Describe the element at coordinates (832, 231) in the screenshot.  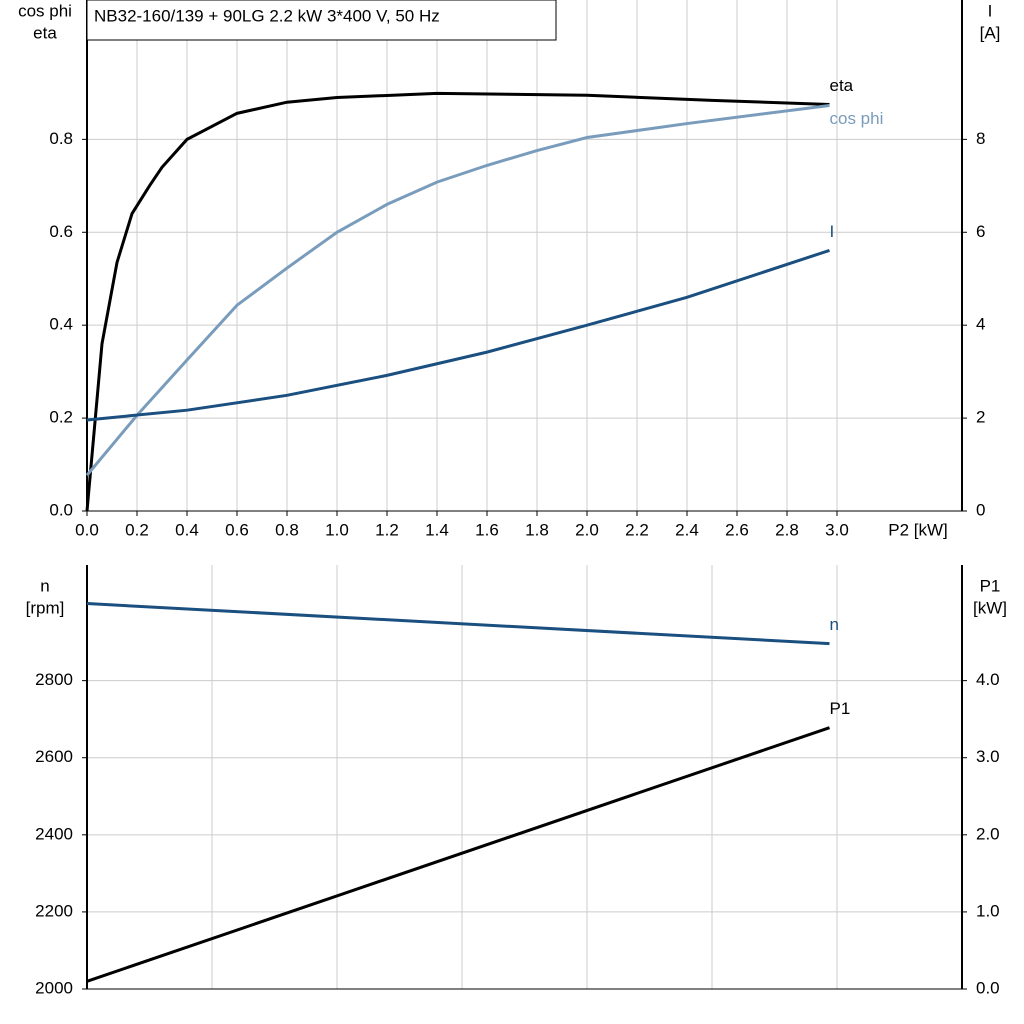
I see `series-label: I` at that location.